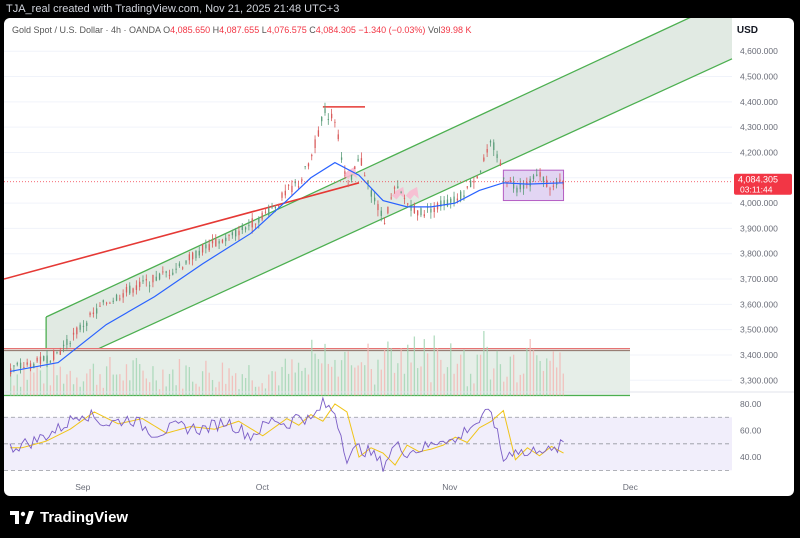 This screenshot has width=800, height=538. I want to click on price-tick-label: 3,600.000, so click(759, 304).